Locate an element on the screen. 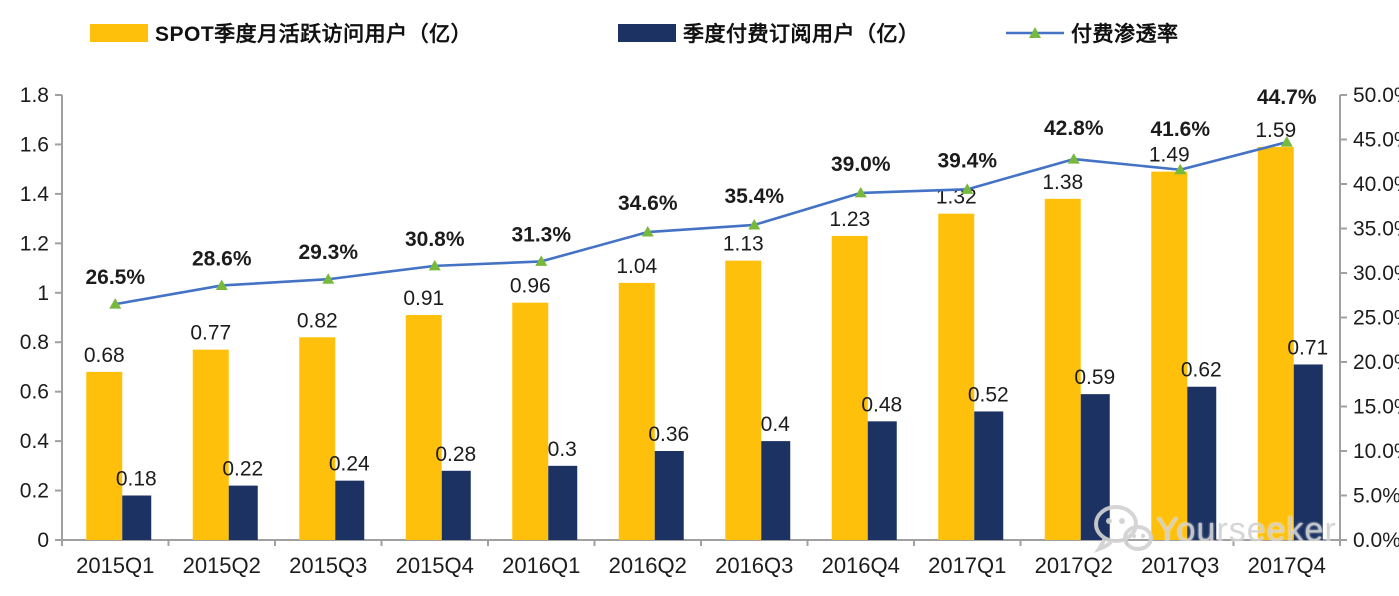  left-axis-tick-label: 0 is located at coordinates (43, 540).